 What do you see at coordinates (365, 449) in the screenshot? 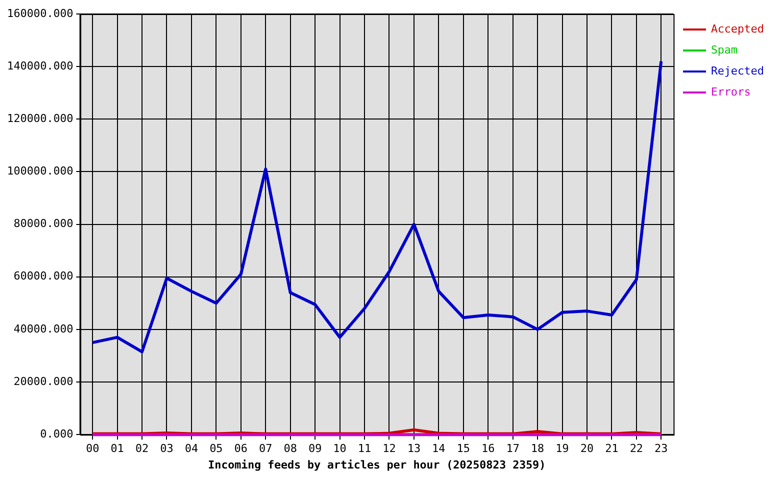
I see `x-tick-label: 11` at bounding box center [365, 449].